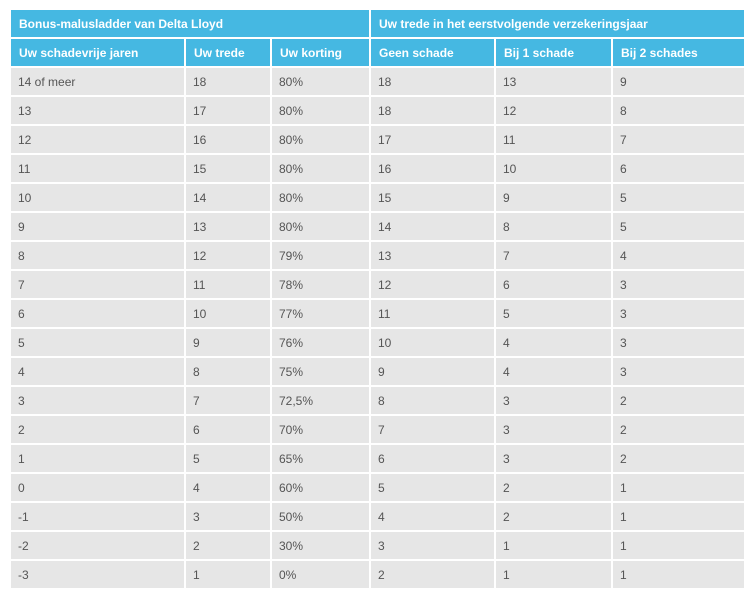 This screenshot has height=599, width=749. I want to click on one-claim-step-cell: 7, so click(553, 255).